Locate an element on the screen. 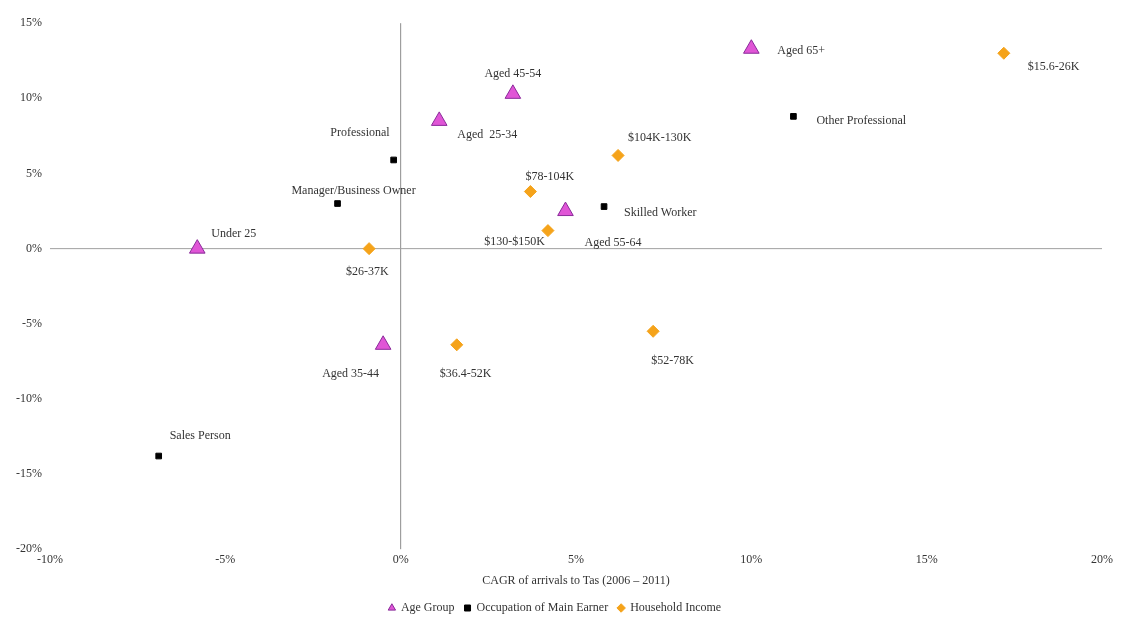 This screenshot has height=632, width=1125. annotation: Other Professional is located at coordinates (861, 119).